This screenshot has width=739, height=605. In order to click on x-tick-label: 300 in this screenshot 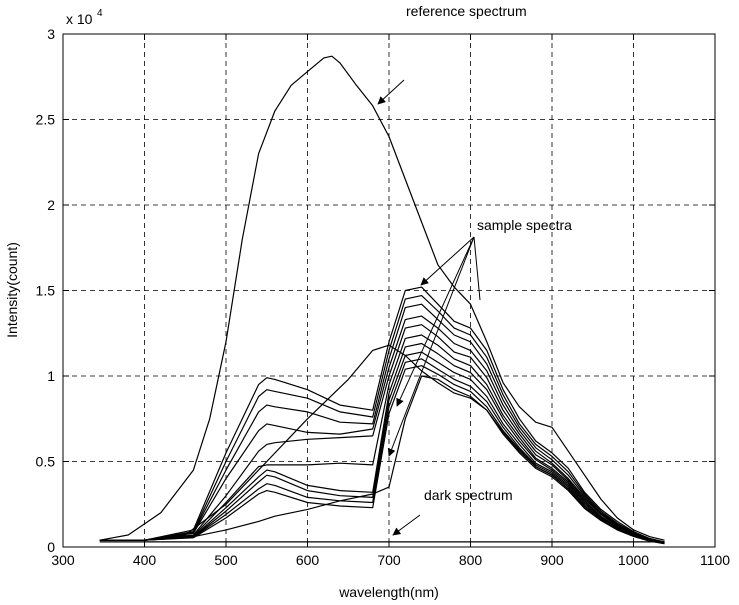, I will do `click(63, 560)`.